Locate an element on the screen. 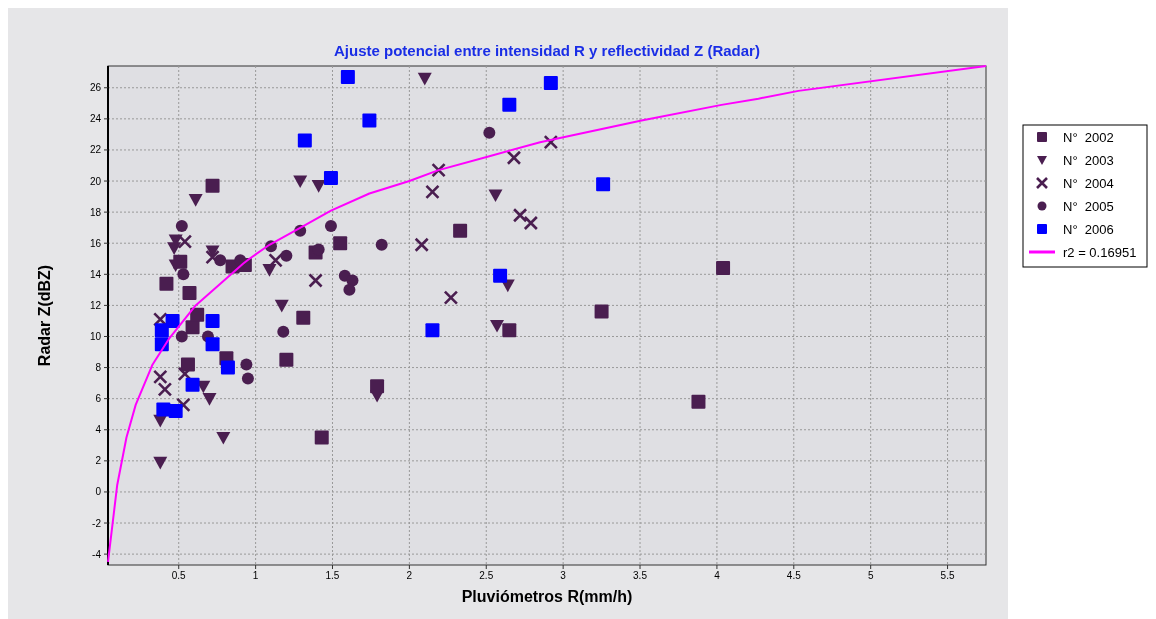  legend-label: N° 2004 is located at coordinates (1088, 183).